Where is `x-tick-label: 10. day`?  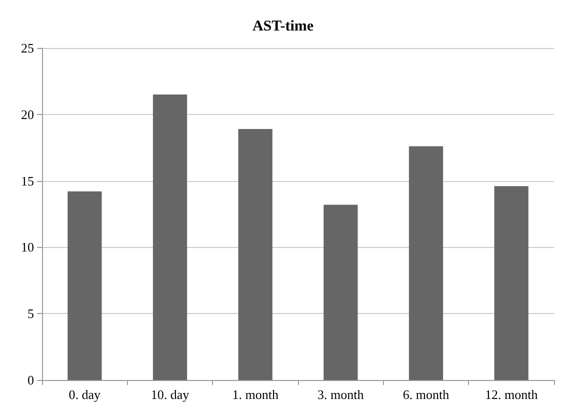 x-tick-label: 10. day is located at coordinates (170, 394).